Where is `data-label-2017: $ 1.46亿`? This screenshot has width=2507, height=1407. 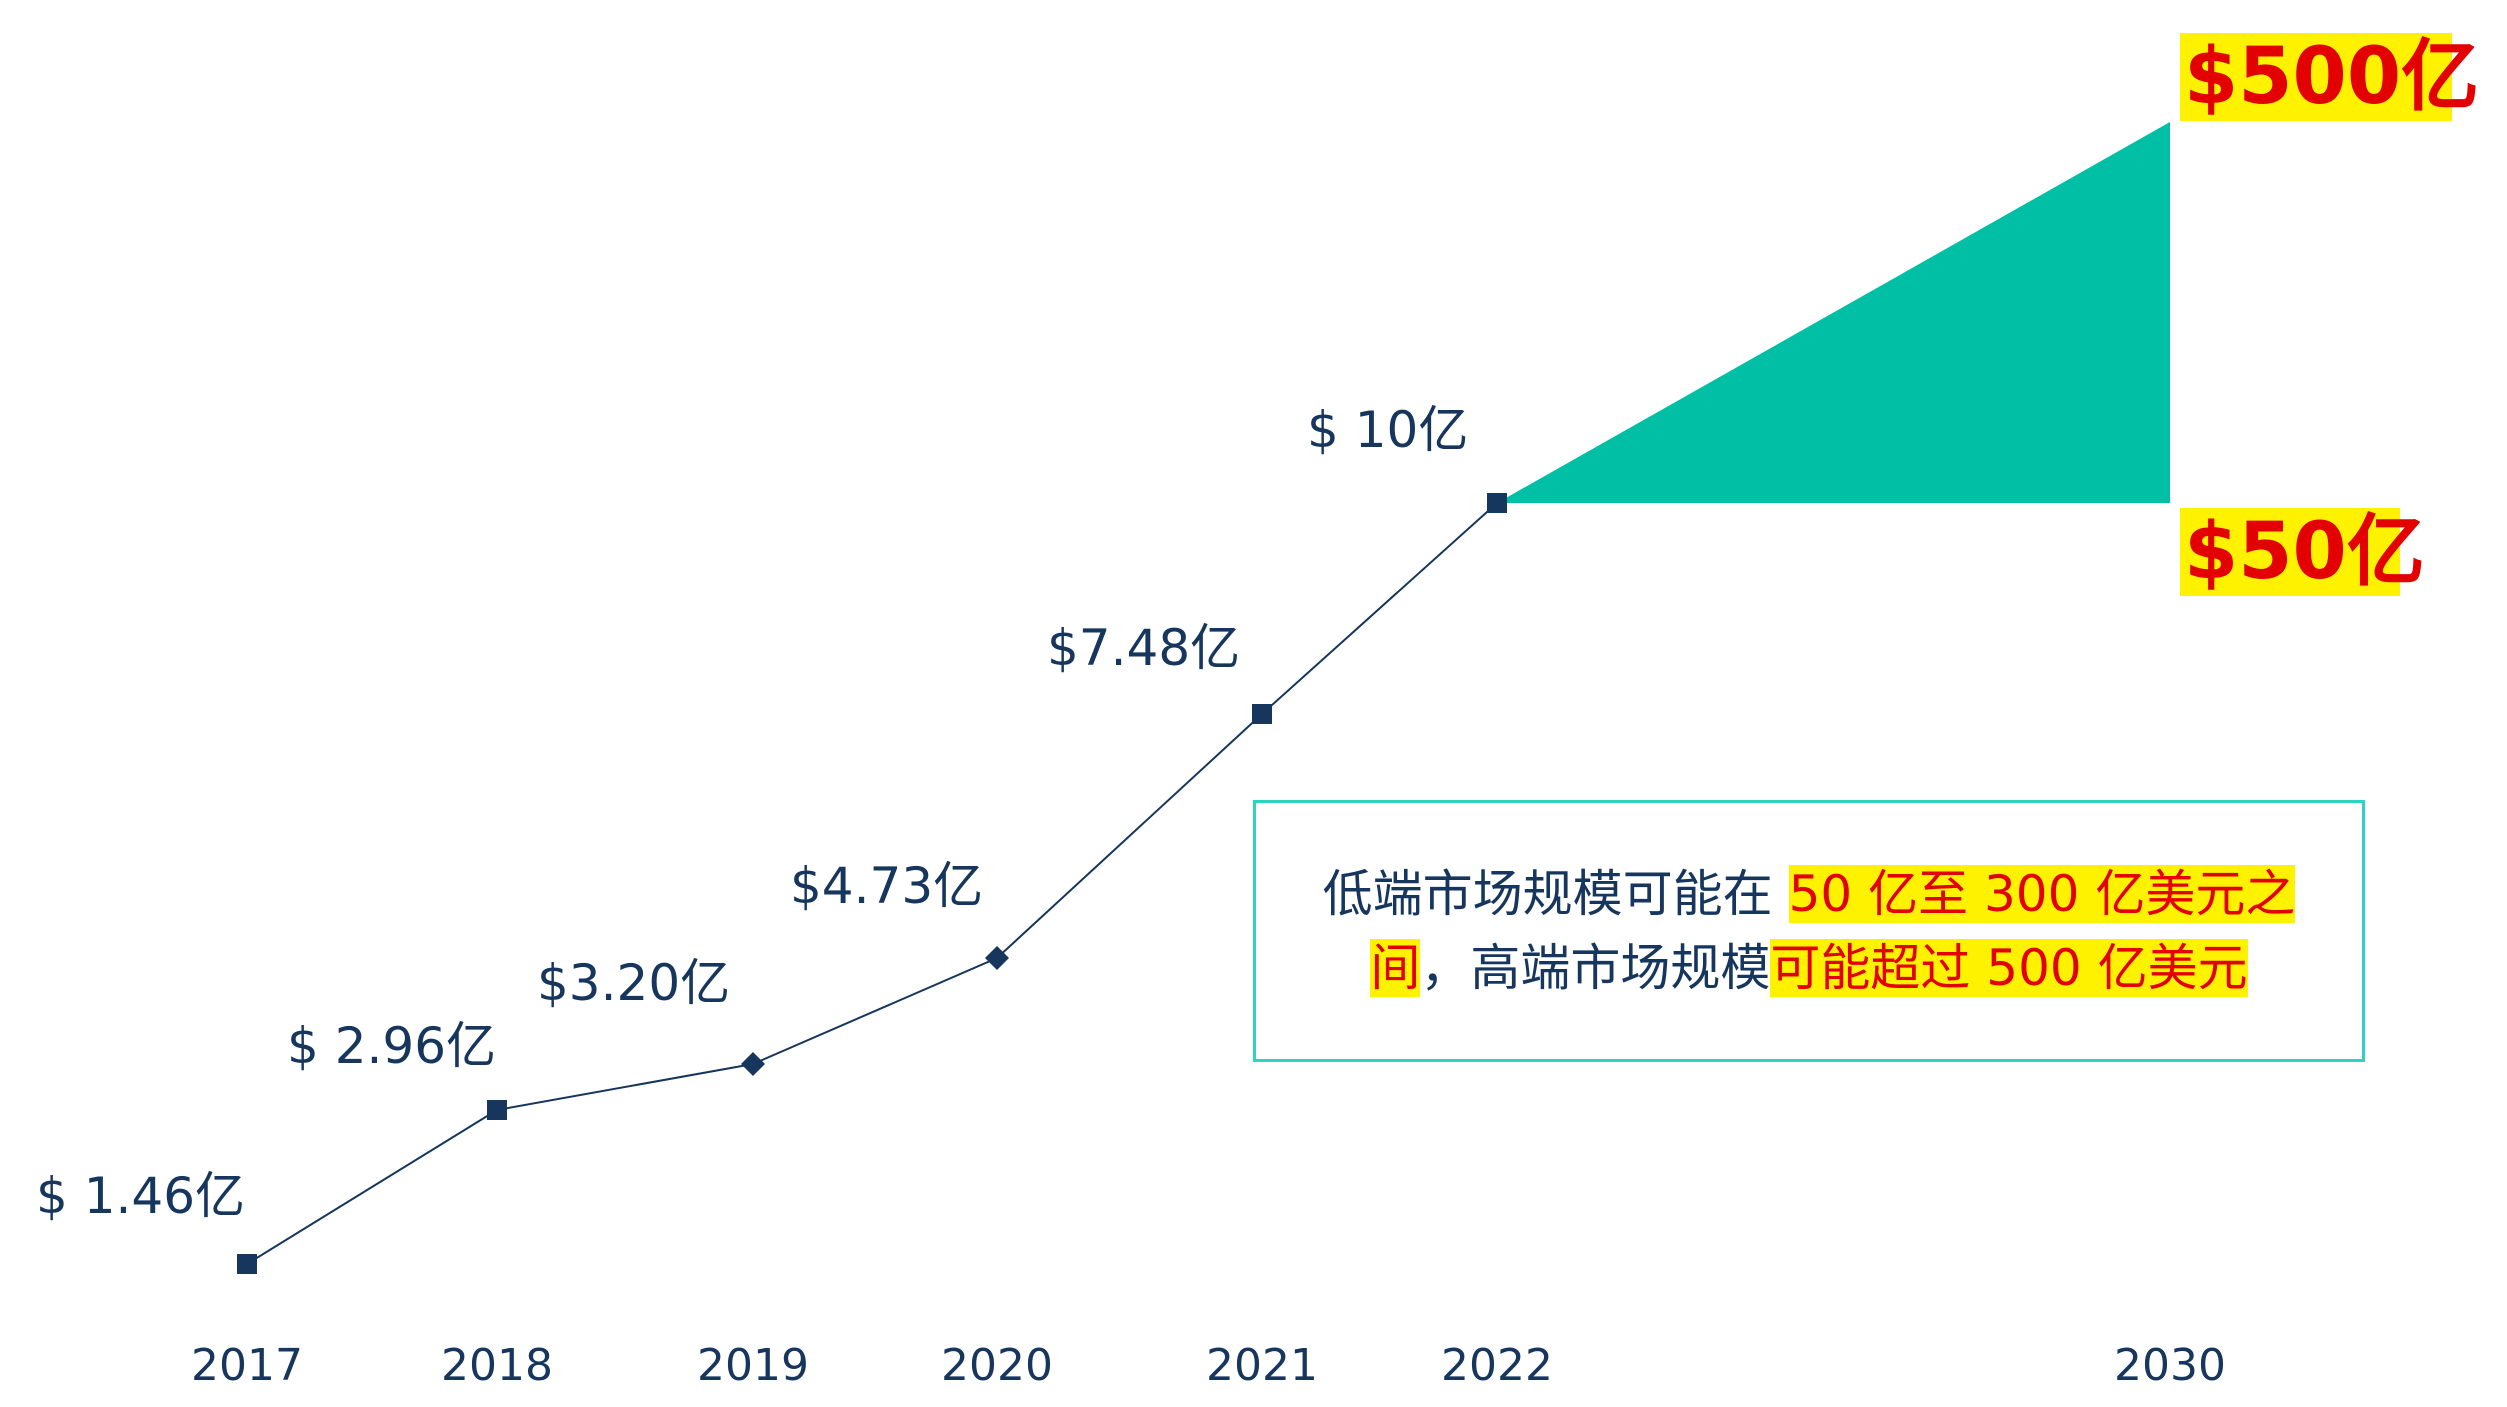 data-label-2017: $ 1.46亿 is located at coordinates (140, 1196).